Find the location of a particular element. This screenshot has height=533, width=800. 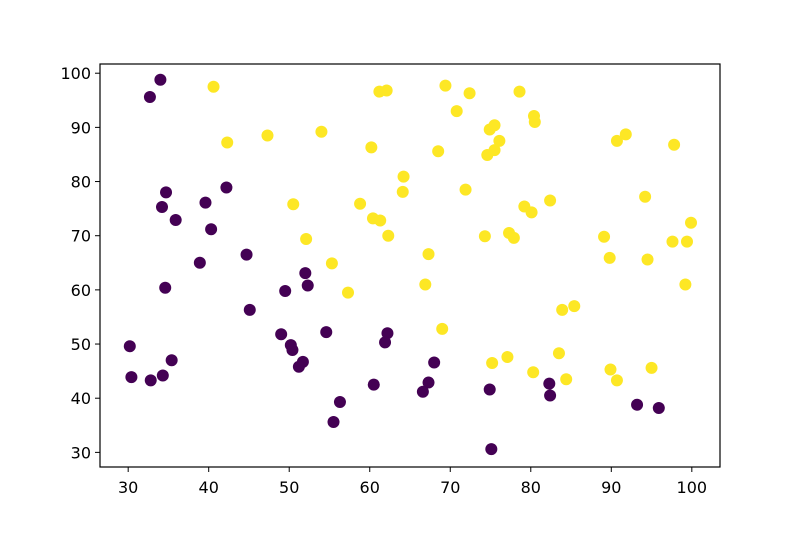

x-tick-label-100: 100 is located at coordinates (692, 487).